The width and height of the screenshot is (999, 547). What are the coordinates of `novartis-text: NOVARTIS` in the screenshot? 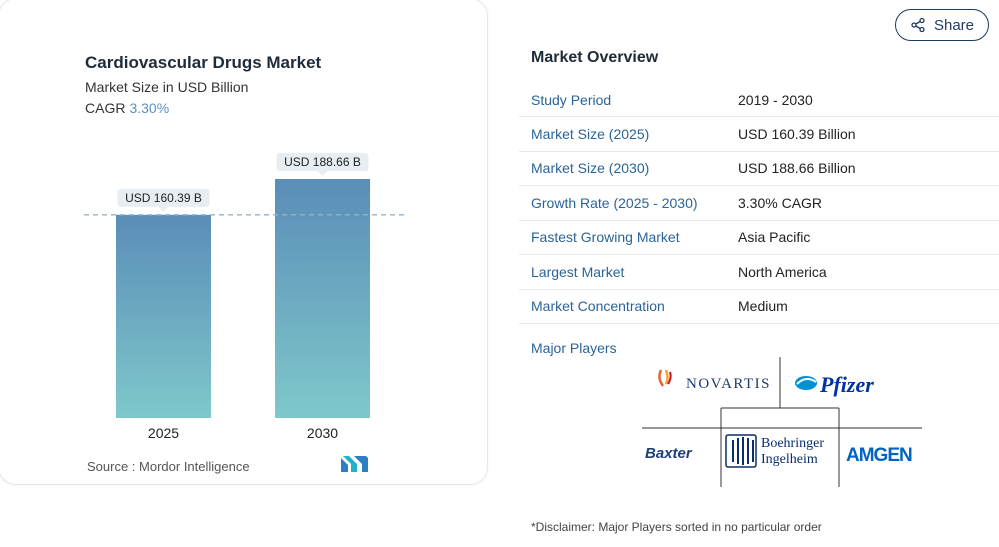 It's located at (728, 384).